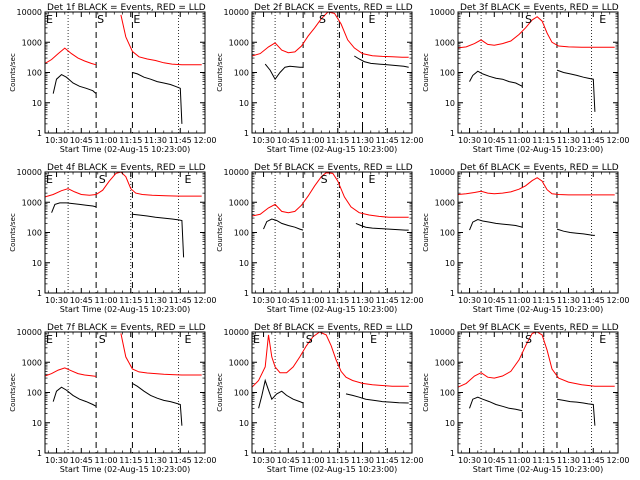 This screenshot has height=480, width=640. I want to click on panel-title: Det 7f BLACK = Events, RED = LLD, so click(126, 328).